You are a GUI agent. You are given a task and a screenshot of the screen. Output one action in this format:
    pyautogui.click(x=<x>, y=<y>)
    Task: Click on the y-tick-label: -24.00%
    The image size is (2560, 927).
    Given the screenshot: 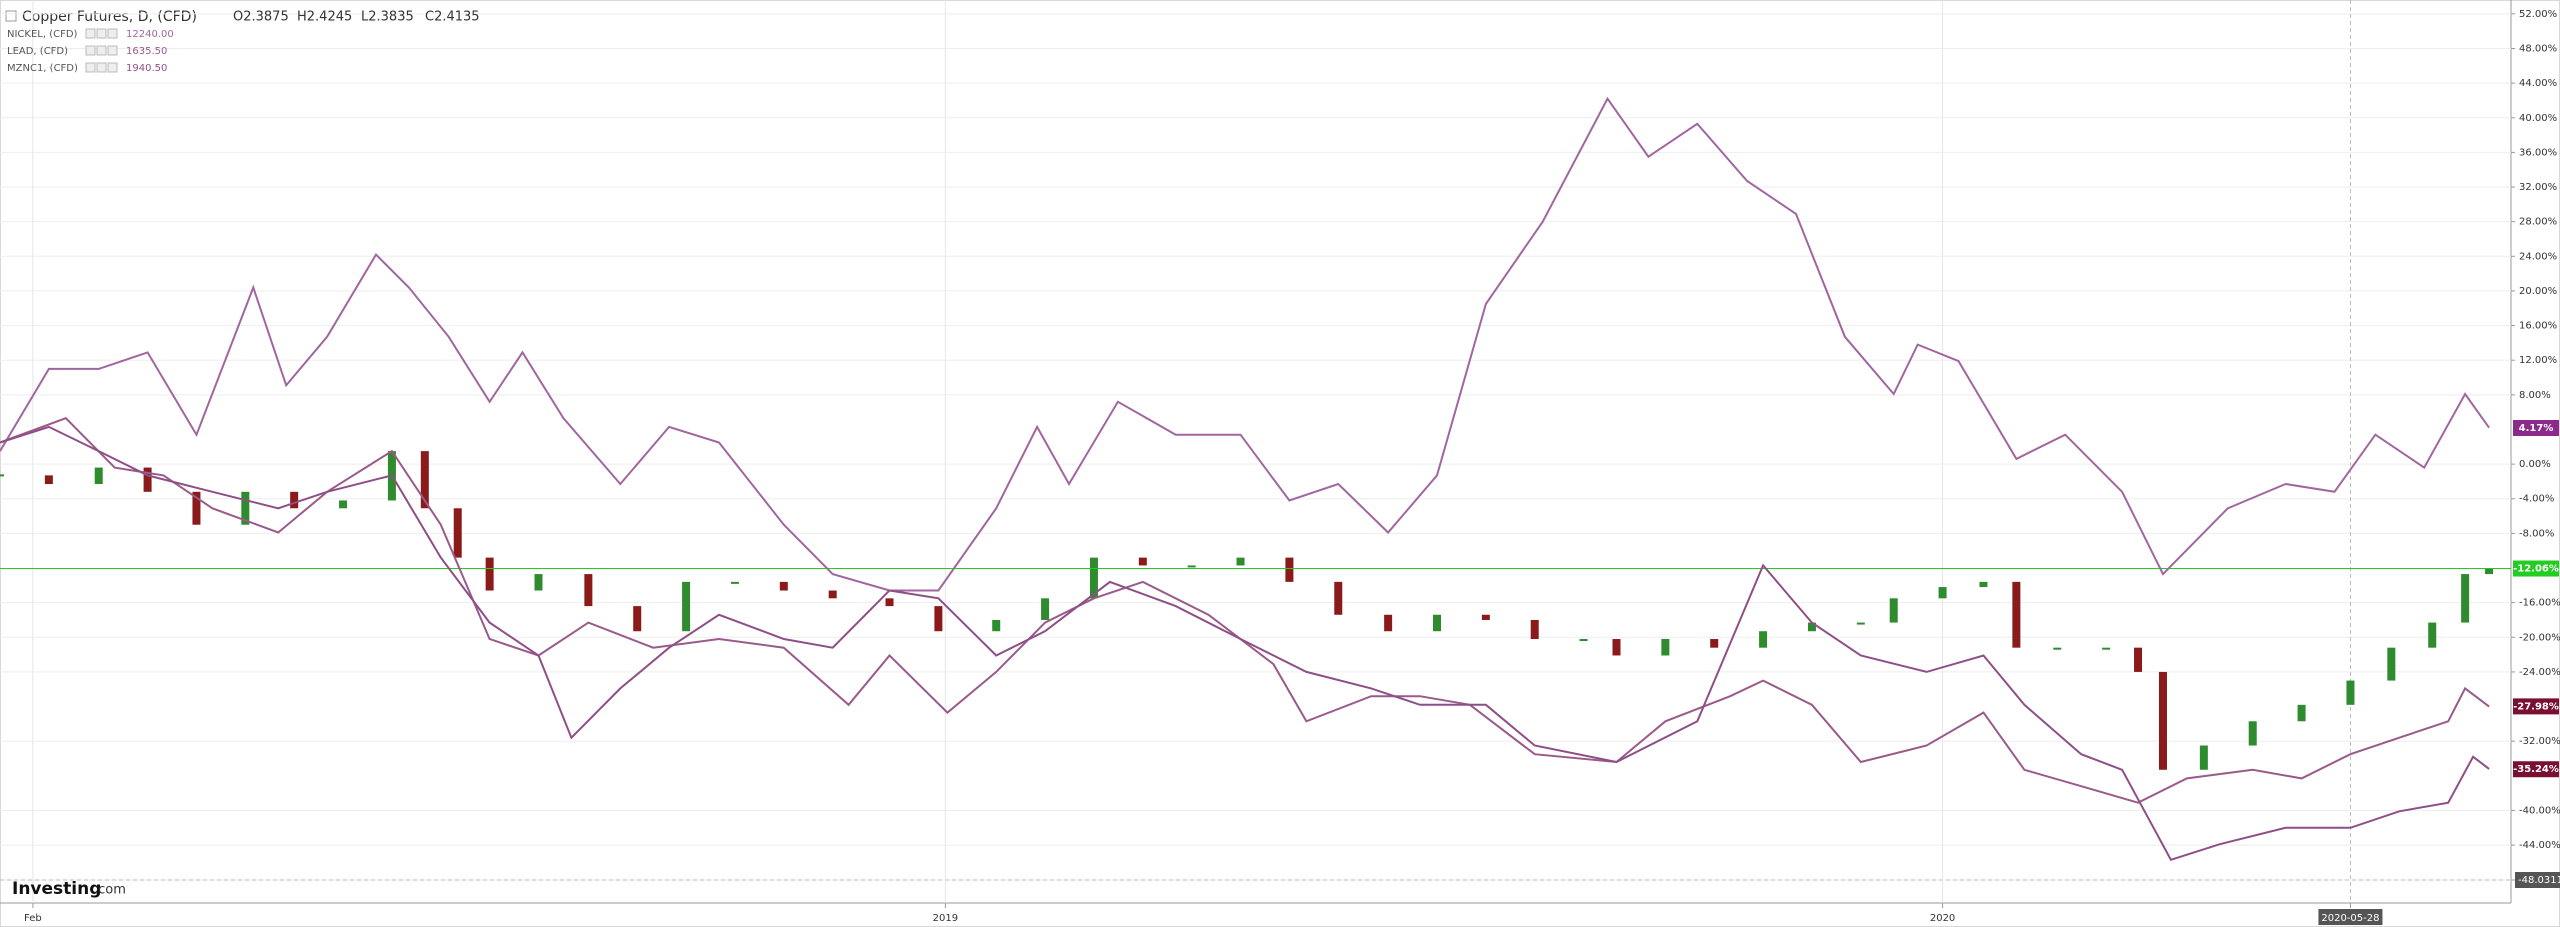 What is the action you would take?
    pyautogui.click(x=2539, y=672)
    